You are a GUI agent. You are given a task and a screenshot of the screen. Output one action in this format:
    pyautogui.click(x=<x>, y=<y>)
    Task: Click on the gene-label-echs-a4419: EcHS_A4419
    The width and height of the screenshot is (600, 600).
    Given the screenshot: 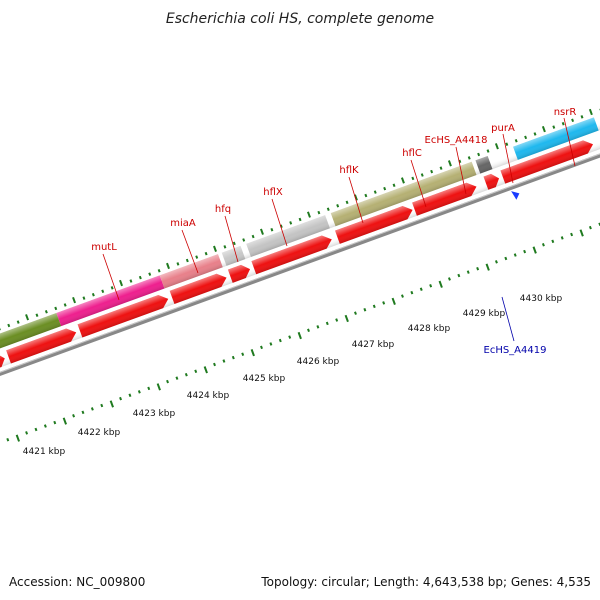 What is the action you would take?
    pyautogui.click(x=515, y=350)
    